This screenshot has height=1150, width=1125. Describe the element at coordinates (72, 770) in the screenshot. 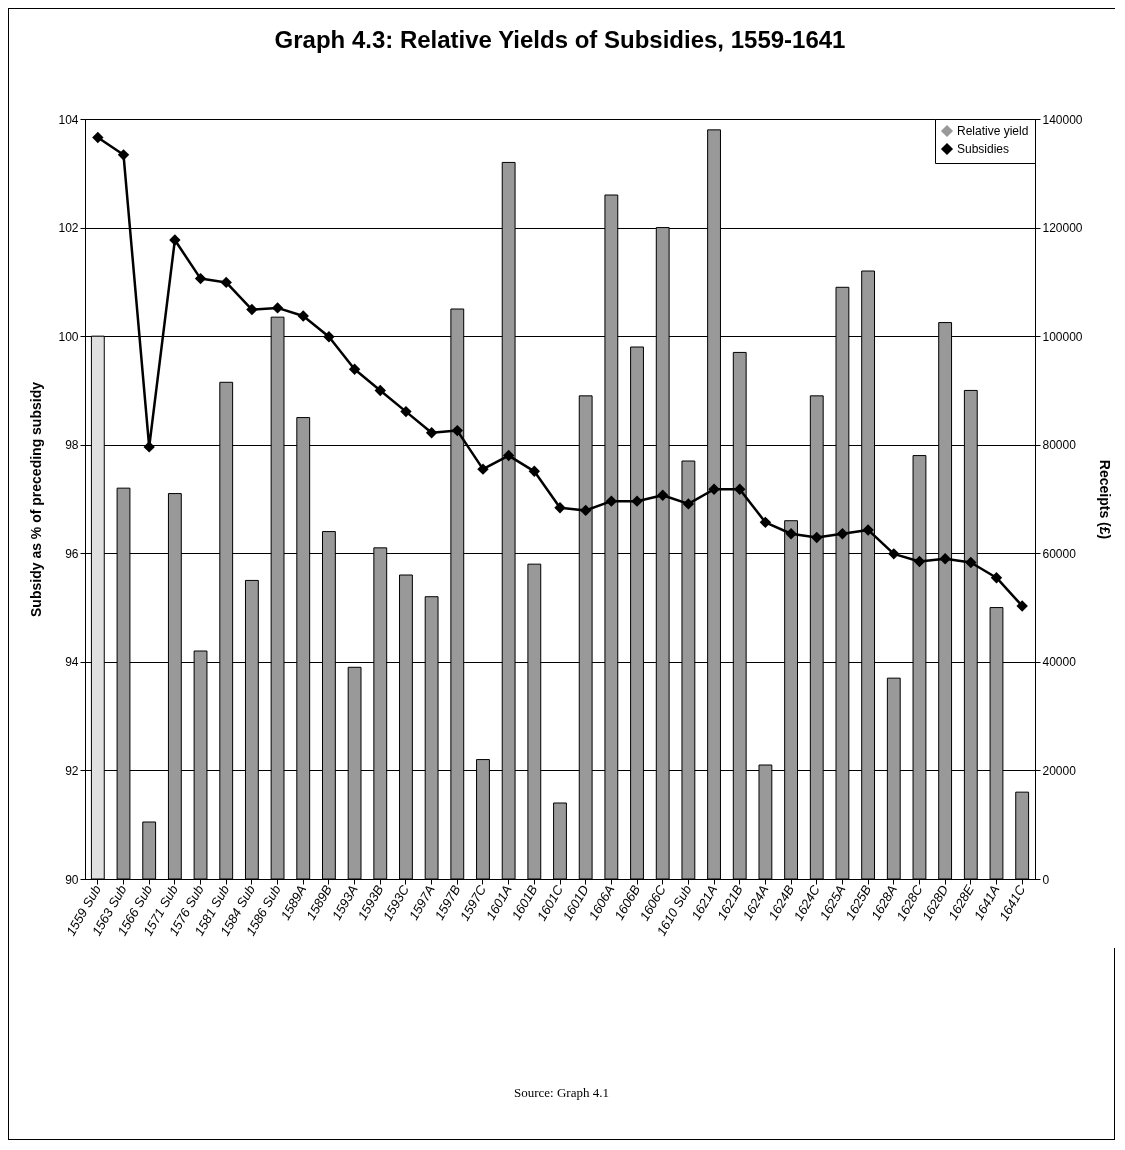

I see `y-tick-label: 92` at that location.